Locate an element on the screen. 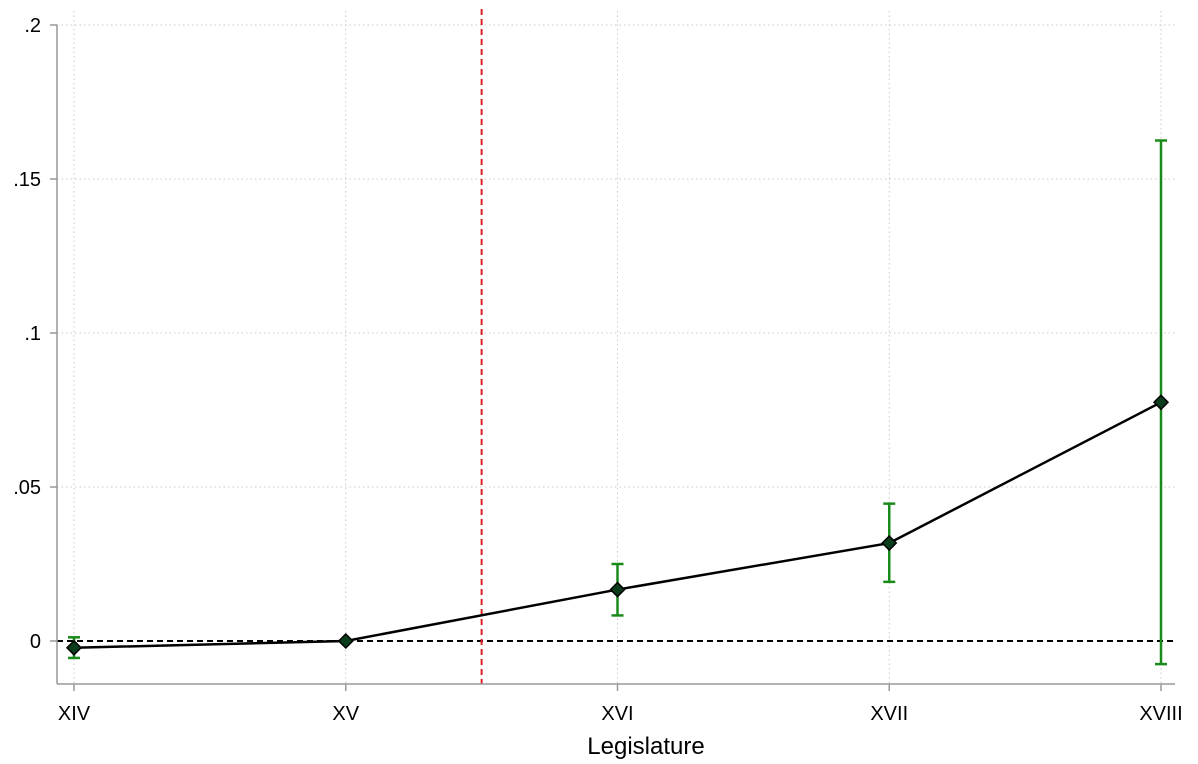 The image size is (1198, 764). y-tick-label: .05 is located at coordinates (27, 488).